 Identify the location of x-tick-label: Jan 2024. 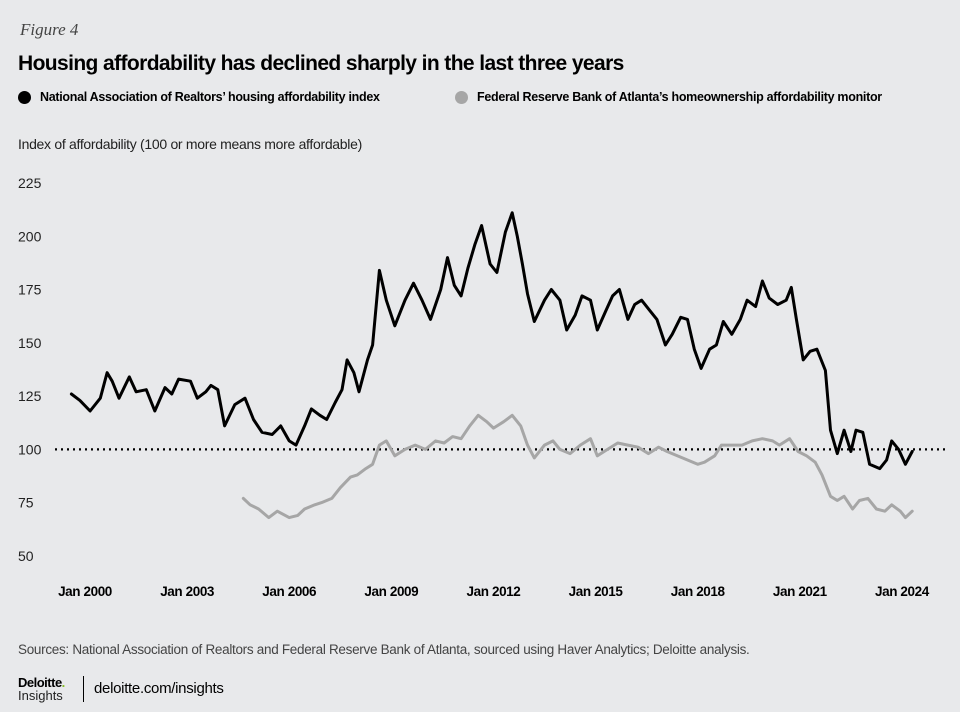
(902, 591).